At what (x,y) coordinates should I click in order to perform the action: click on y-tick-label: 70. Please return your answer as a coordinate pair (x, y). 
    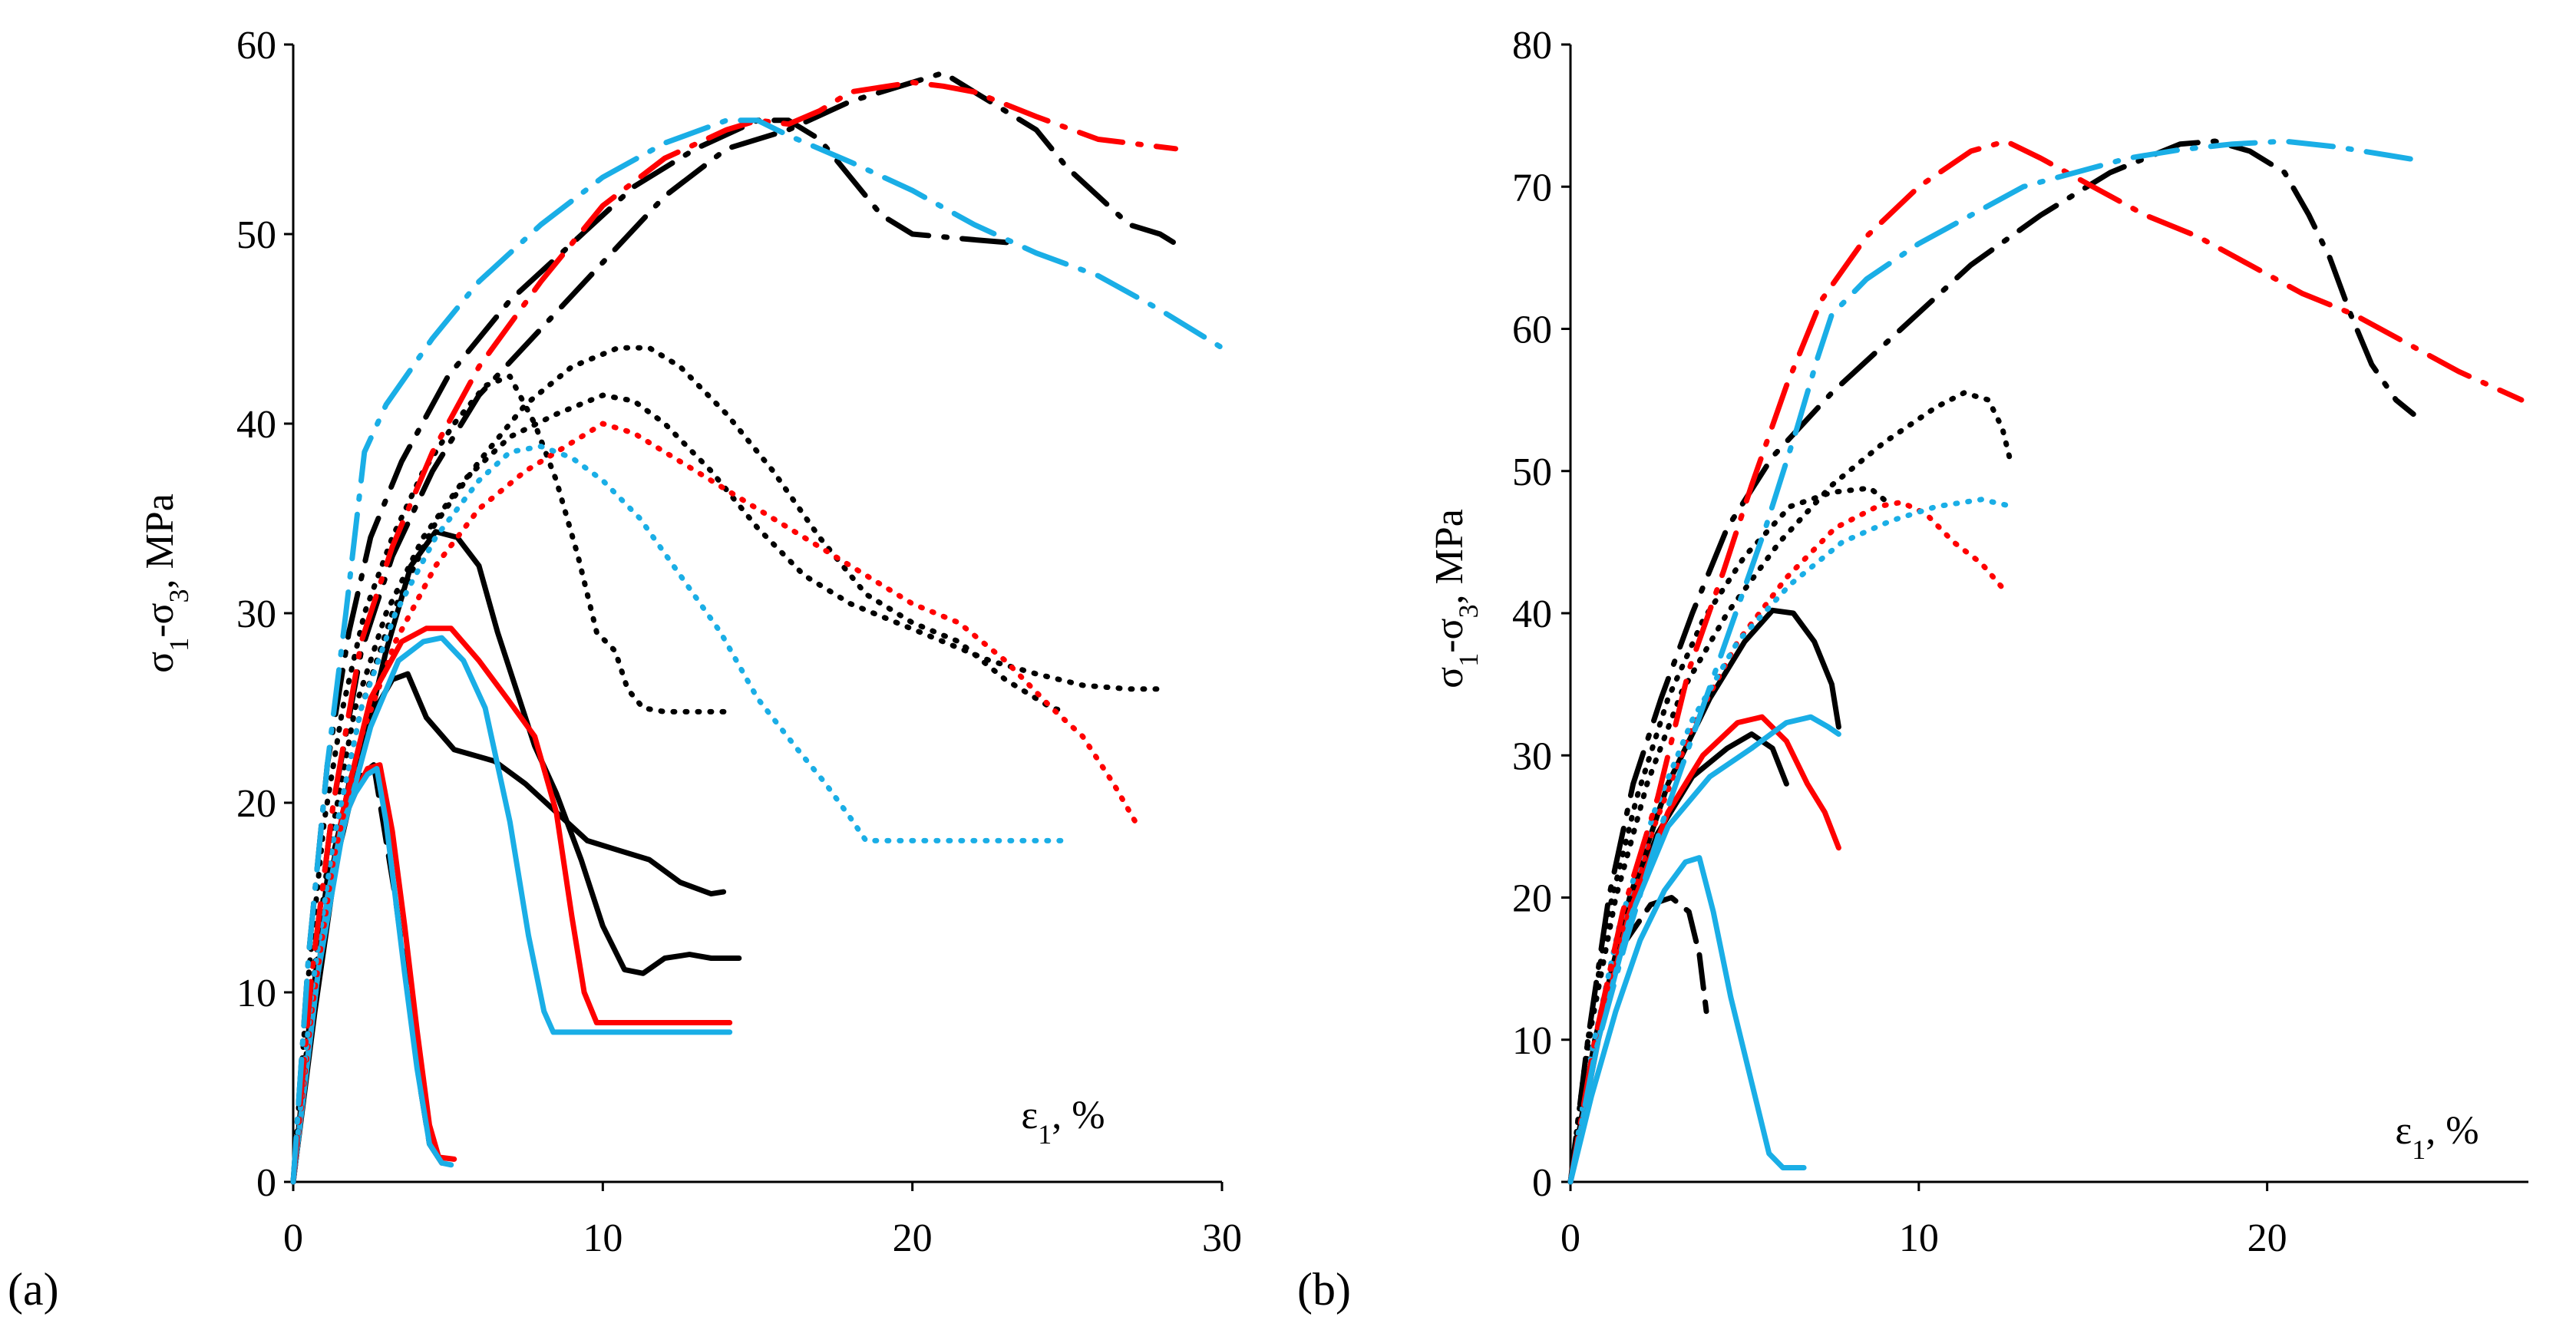
    Looking at the image, I should click on (1532, 188).